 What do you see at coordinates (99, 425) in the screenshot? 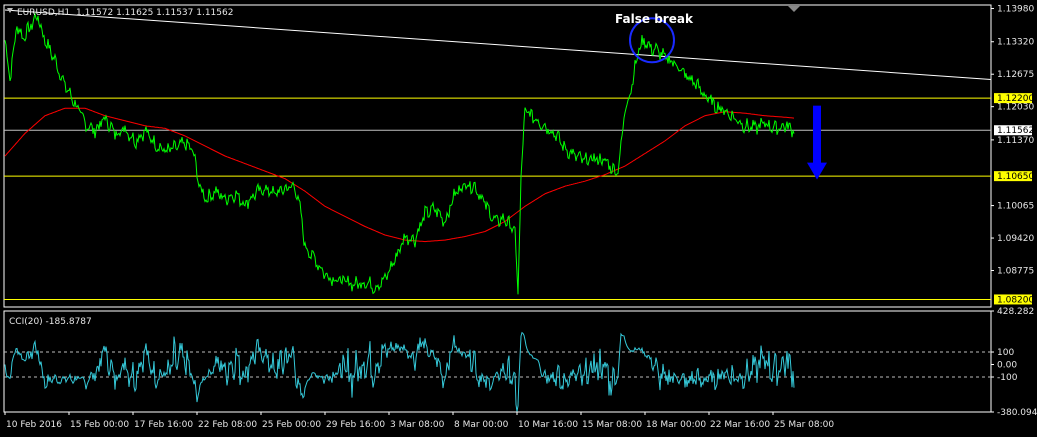
I see `time-tick-label: 15 Feb 00:00` at bounding box center [99, 425].